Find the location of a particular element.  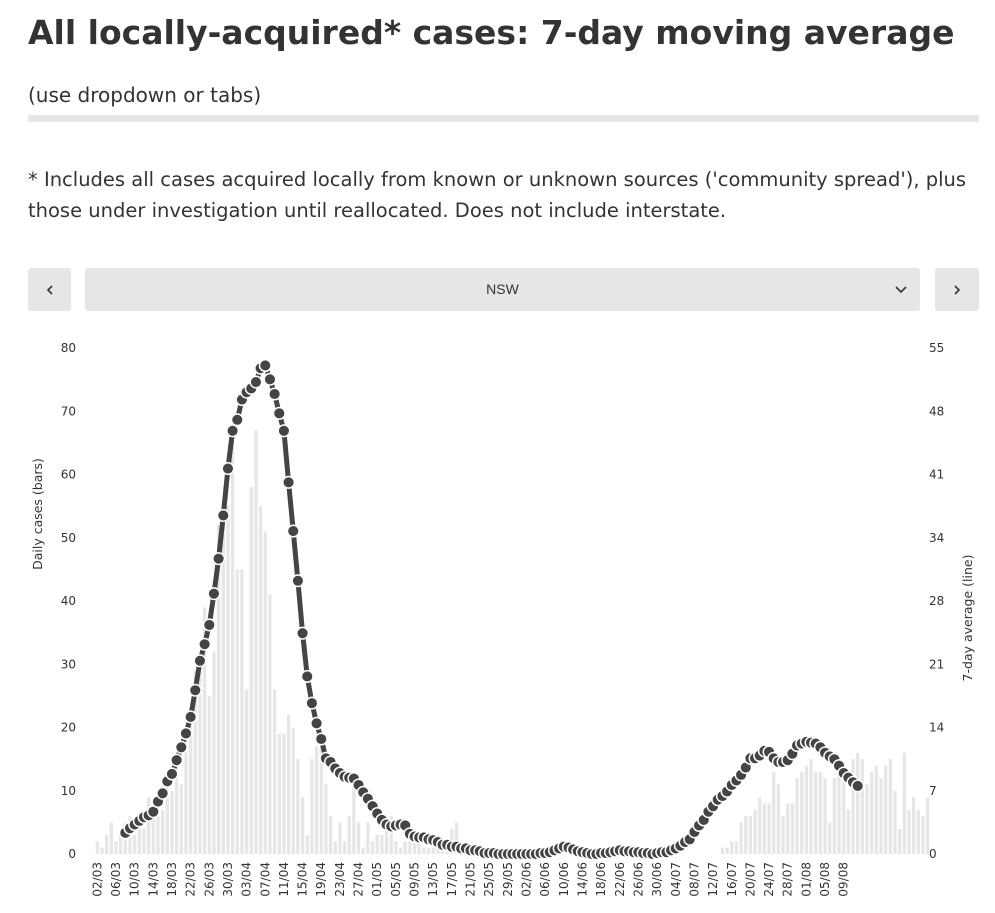

x-axis-tick-label: 24/07 is located at coordinates (769, 879).